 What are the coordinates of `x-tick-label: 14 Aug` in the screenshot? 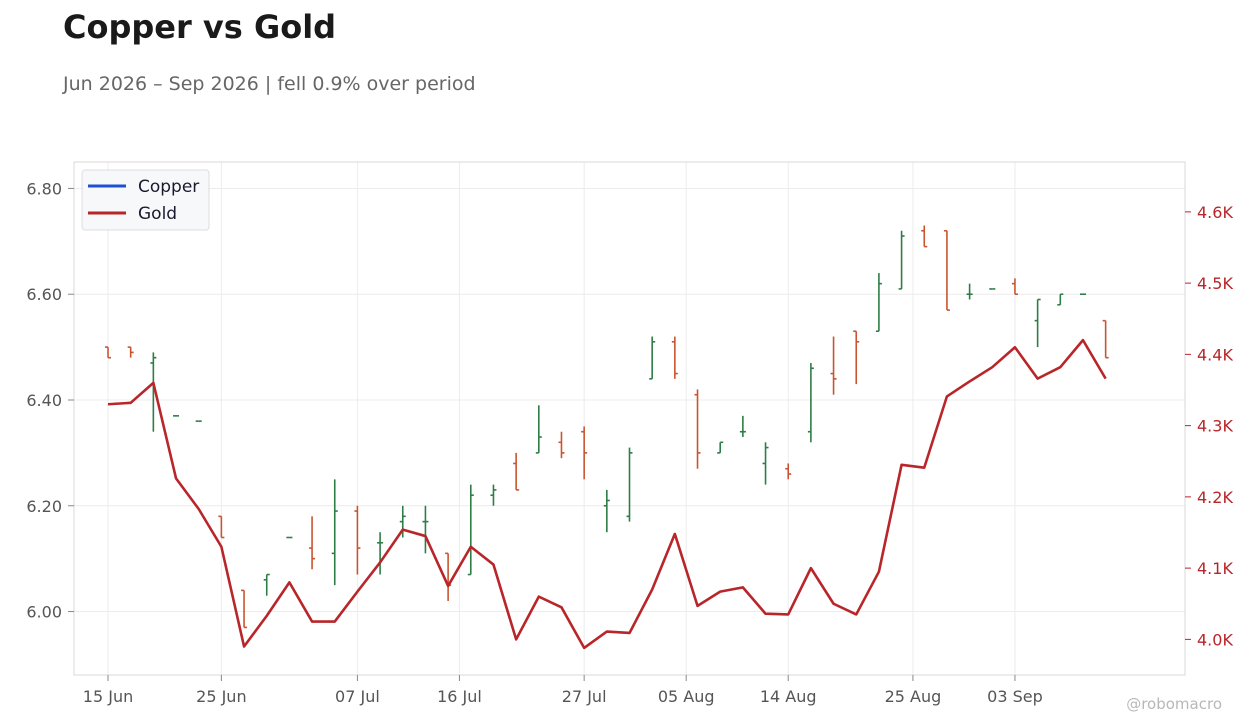 It's located at (788, 696).